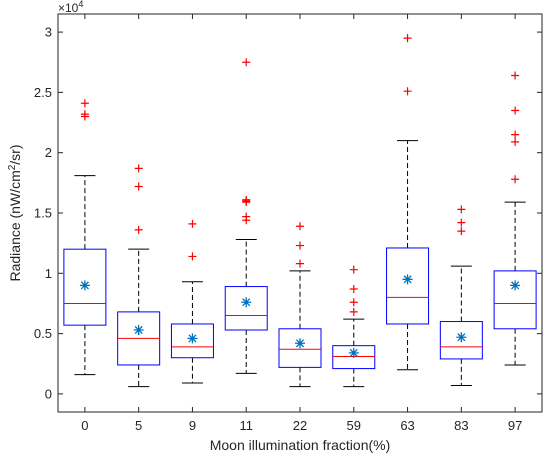  Describe the element at coordinates (138, 425) in the screenshot. I see `x-tick-label: 5` at that location.